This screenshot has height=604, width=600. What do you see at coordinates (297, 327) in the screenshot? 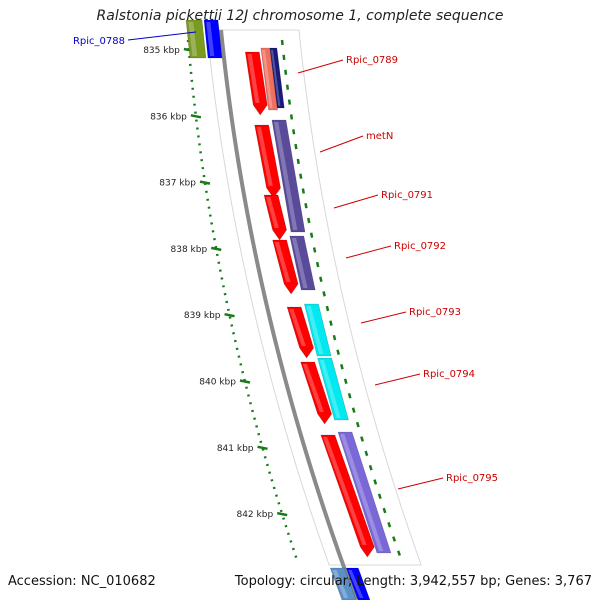
I see `gene-rpic-0793-arrow-highlight` at bounding box center [297, 327].